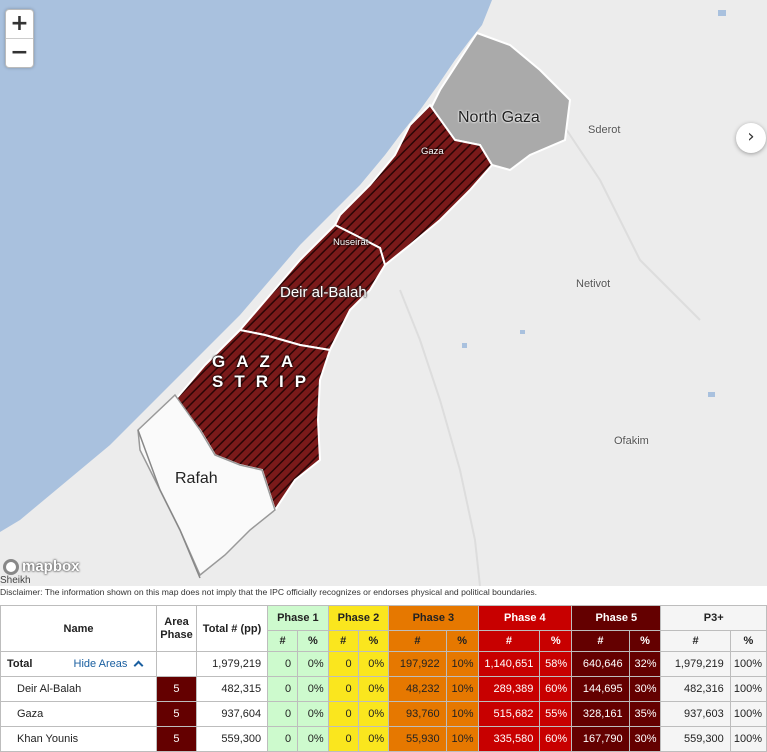  I want to click on total-label: Total, so click(20, 664).